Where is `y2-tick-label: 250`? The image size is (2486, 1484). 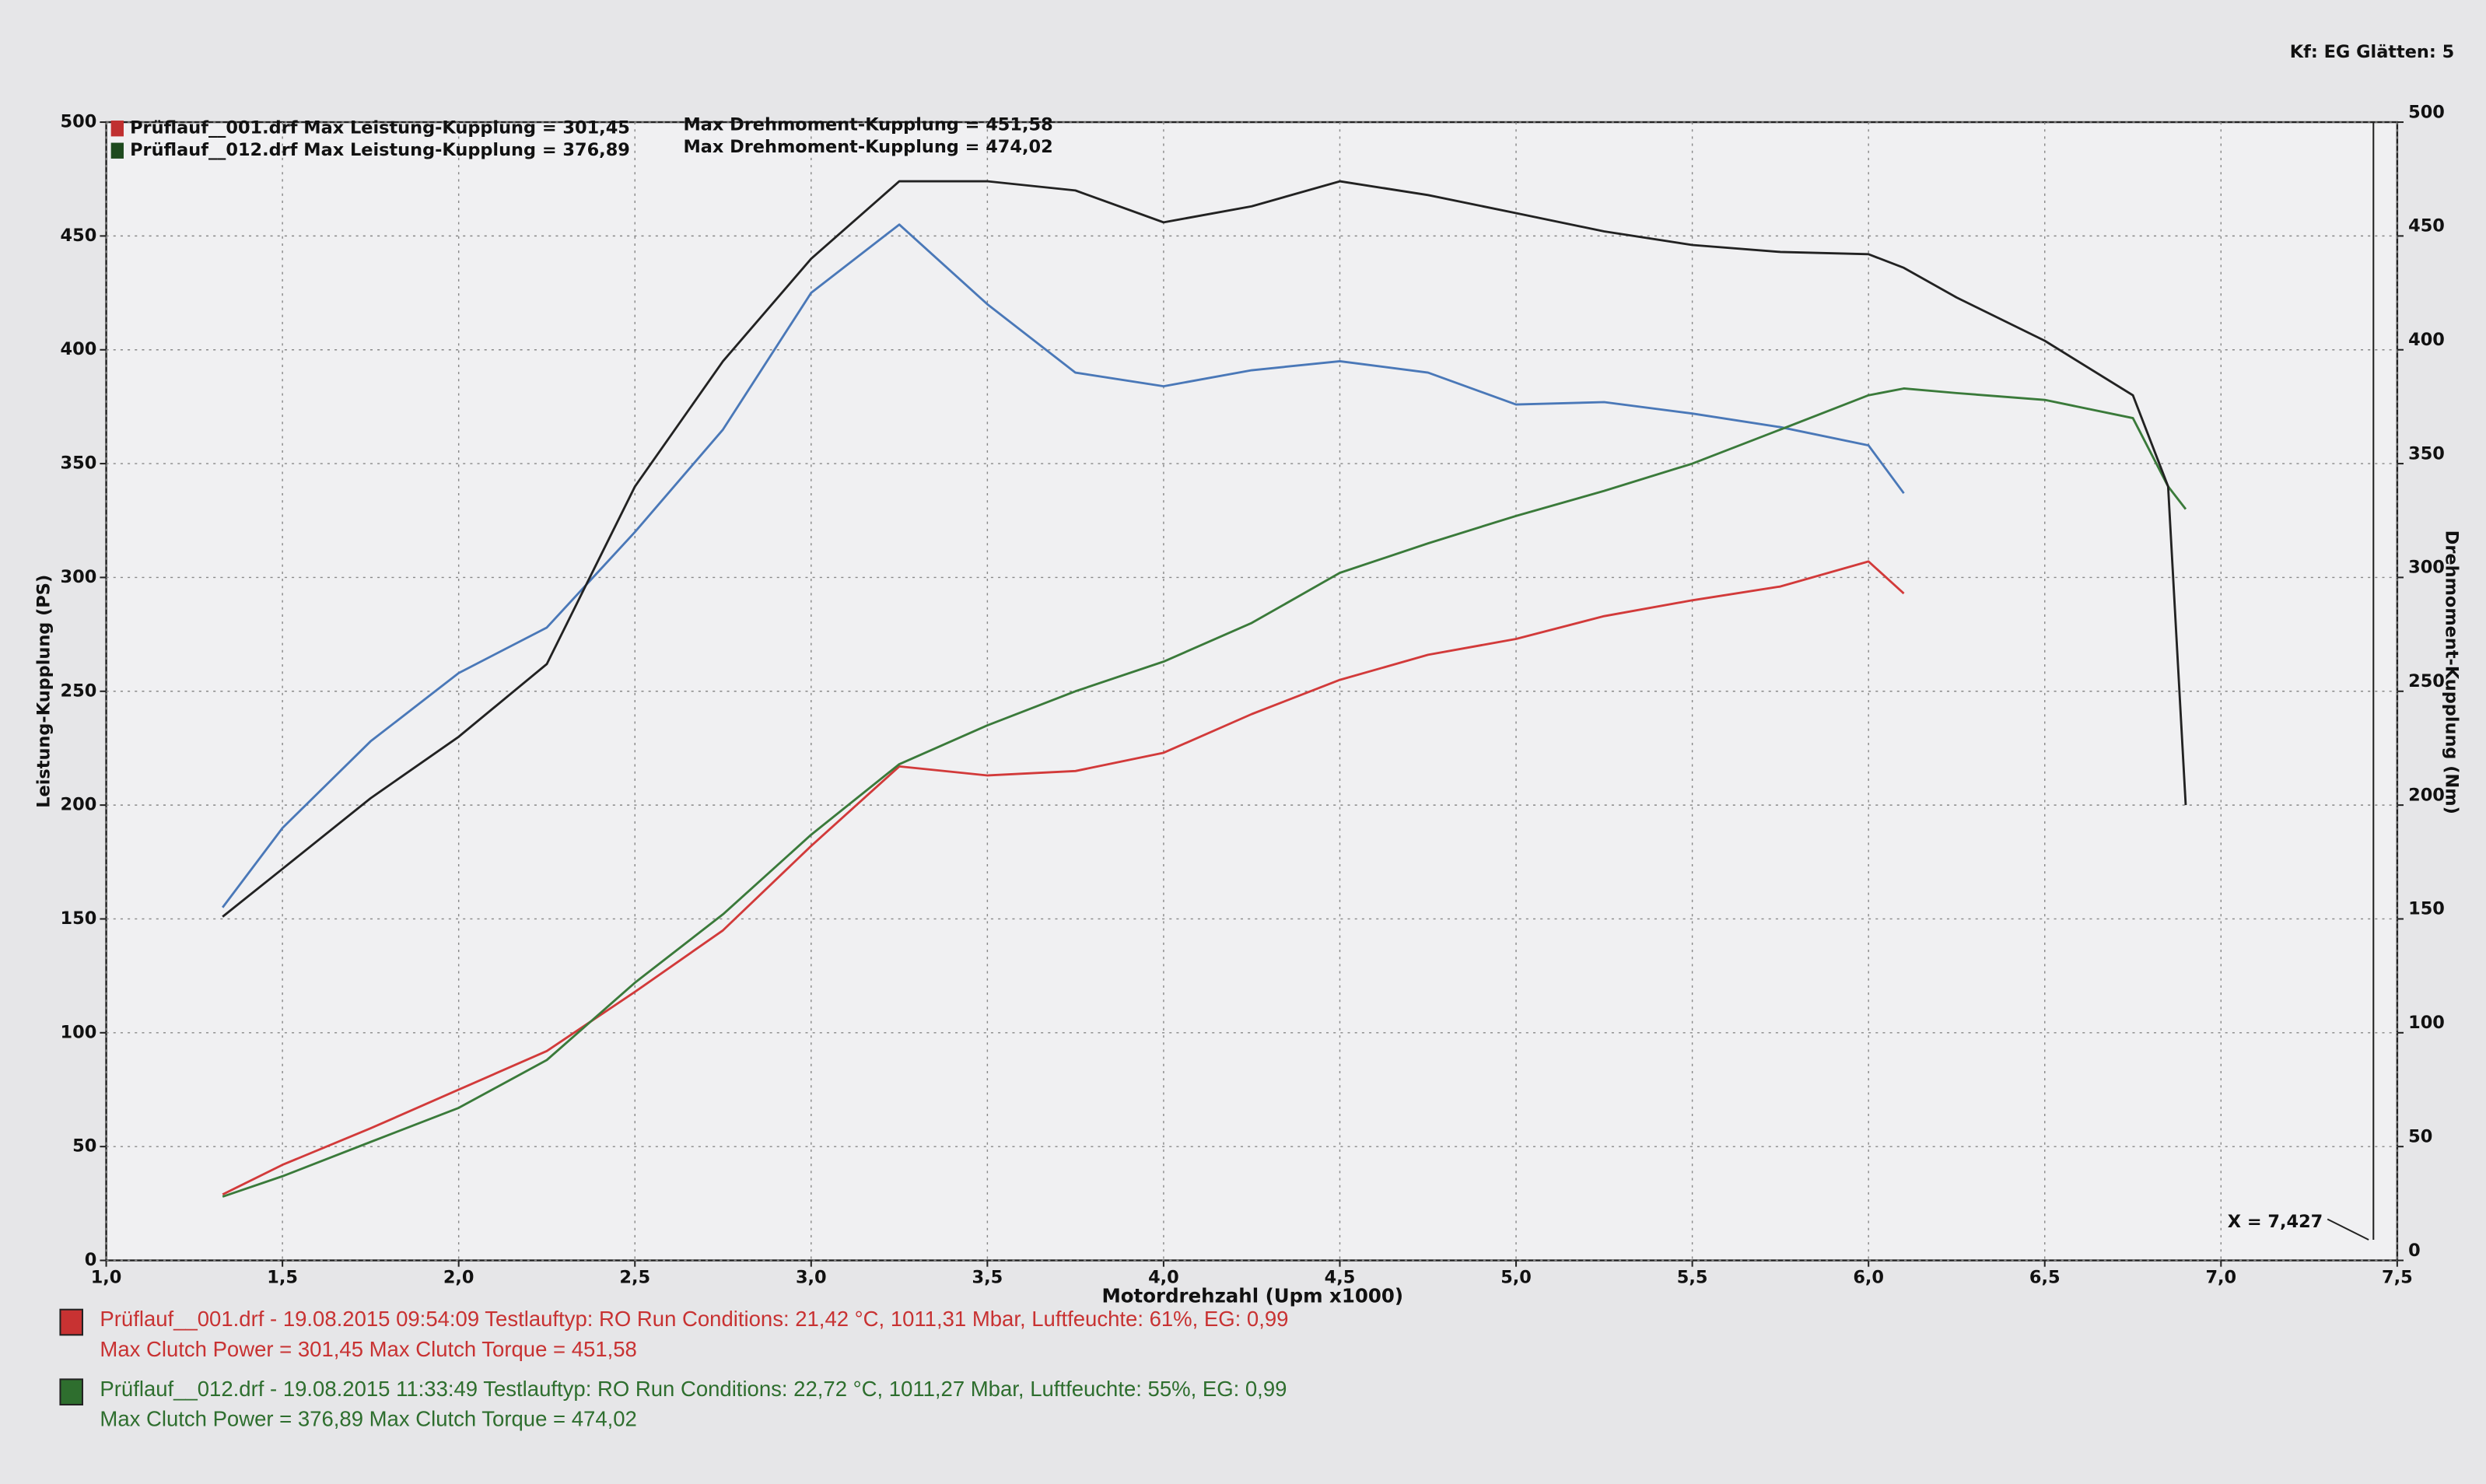 y2-tick-label: 250 is located at coordinates (2426, 681).